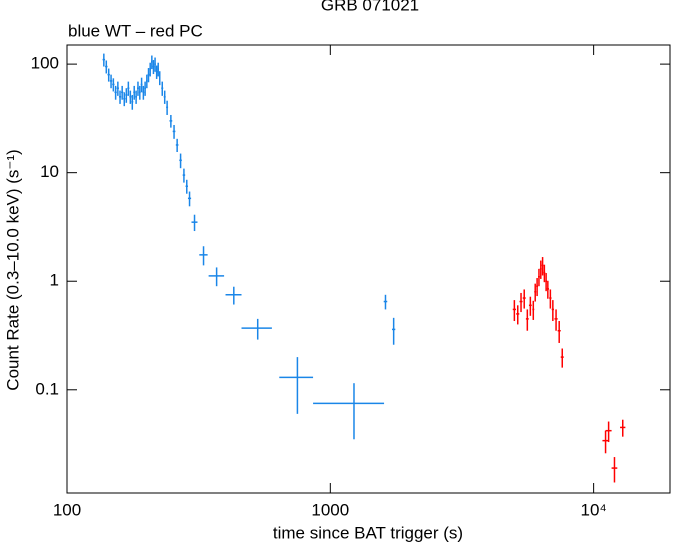  What do you see at coordinates (368, 532) in the screenshot?
I see `x-axis-label: time since BAT trigger (s)` at bounding box center [368, 532].